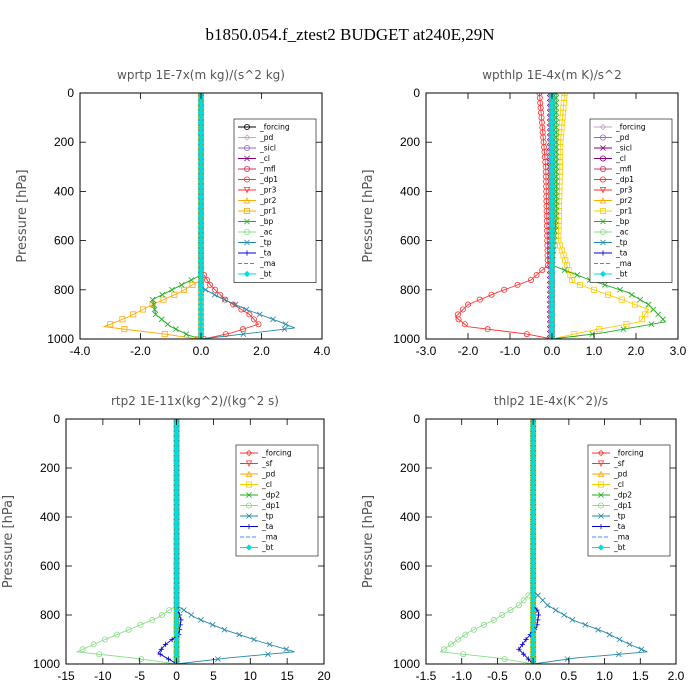  What do you see at coordinates (497, 676) in the screenshot?
I see `x-tick-label: -0.5` at bounding box center [497, 676].